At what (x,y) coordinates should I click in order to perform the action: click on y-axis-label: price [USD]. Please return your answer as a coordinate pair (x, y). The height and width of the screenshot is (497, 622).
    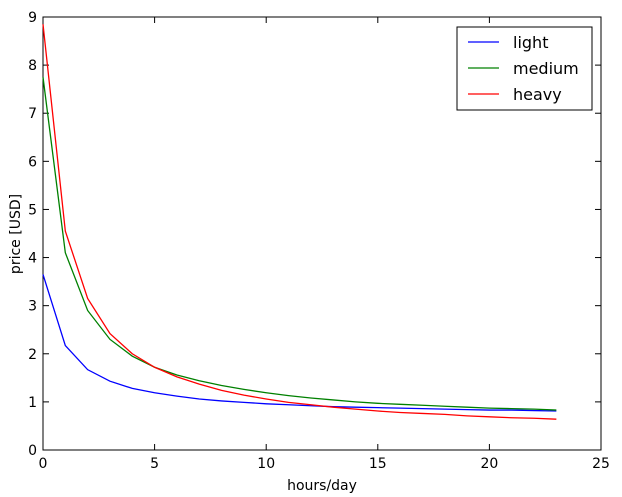
    Looking at the image, I should click on (16, 234).